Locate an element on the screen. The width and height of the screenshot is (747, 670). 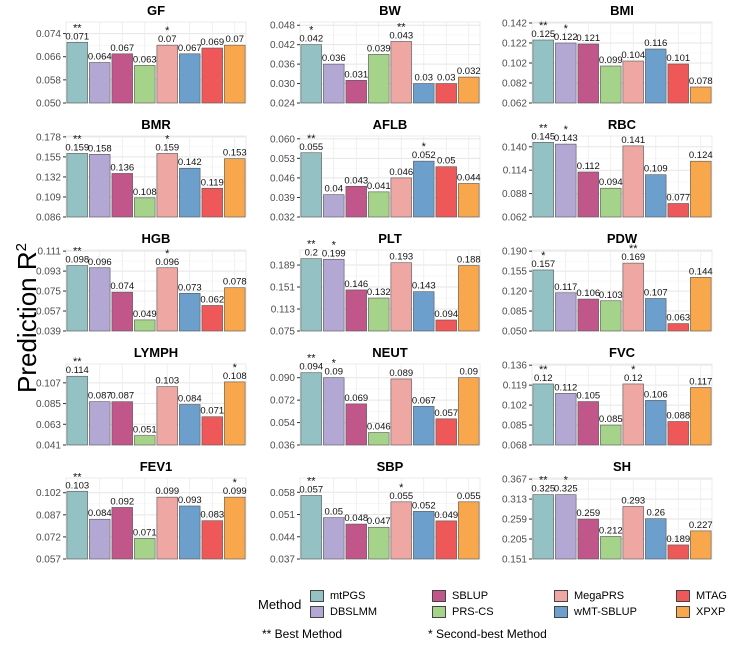
y-tick-label: 0.041 is located at coordinates (48, 446).